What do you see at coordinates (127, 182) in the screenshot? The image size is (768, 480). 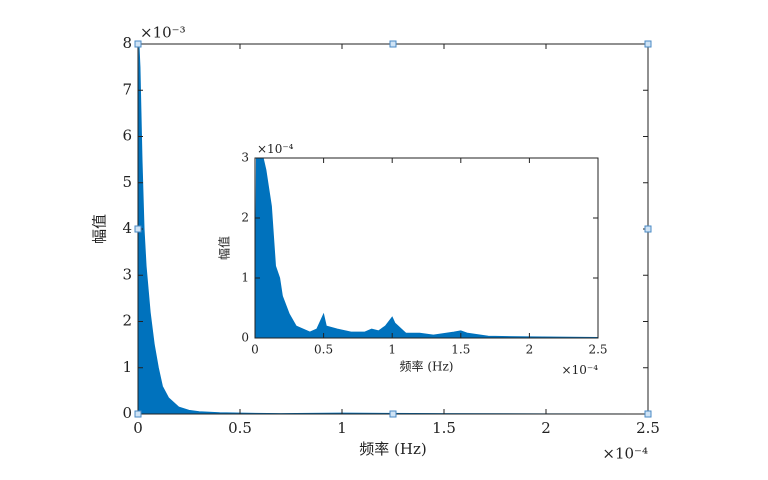 I see `y-tick-label: 5` at bounding box center [127, 182].